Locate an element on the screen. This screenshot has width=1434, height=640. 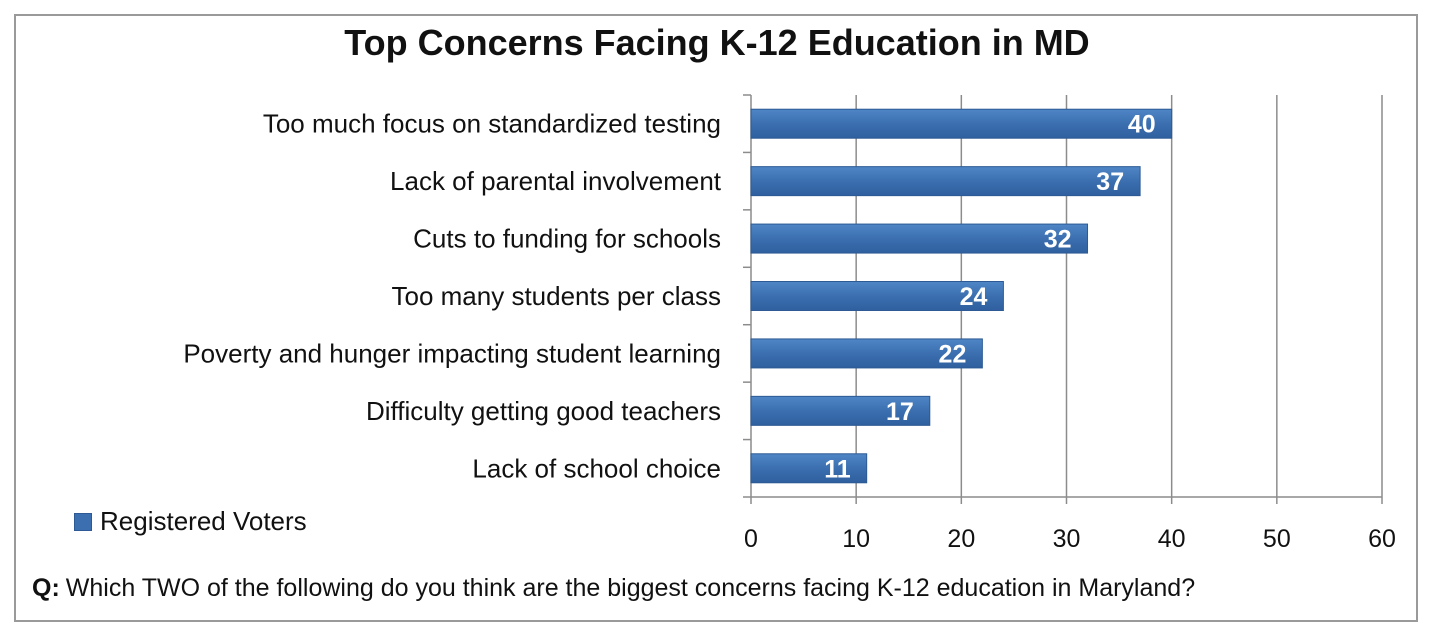
x-tick-label: 10 is located at coordinates (856, 539).